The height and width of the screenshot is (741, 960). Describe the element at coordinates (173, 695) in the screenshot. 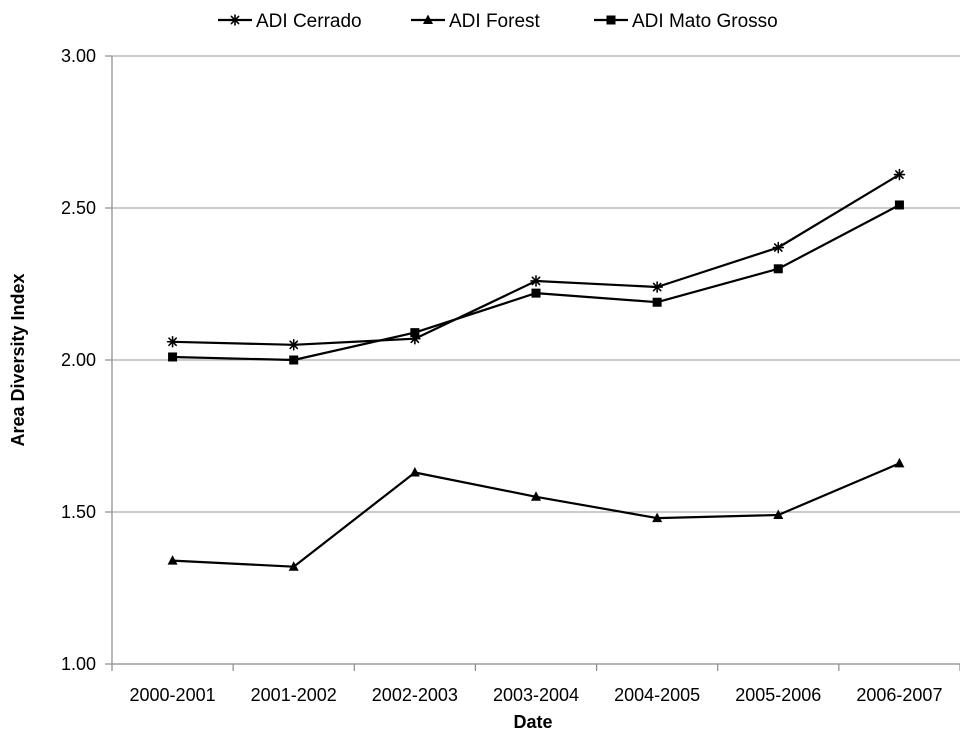

I see `x-tick-label: 2000-2001` at that location.